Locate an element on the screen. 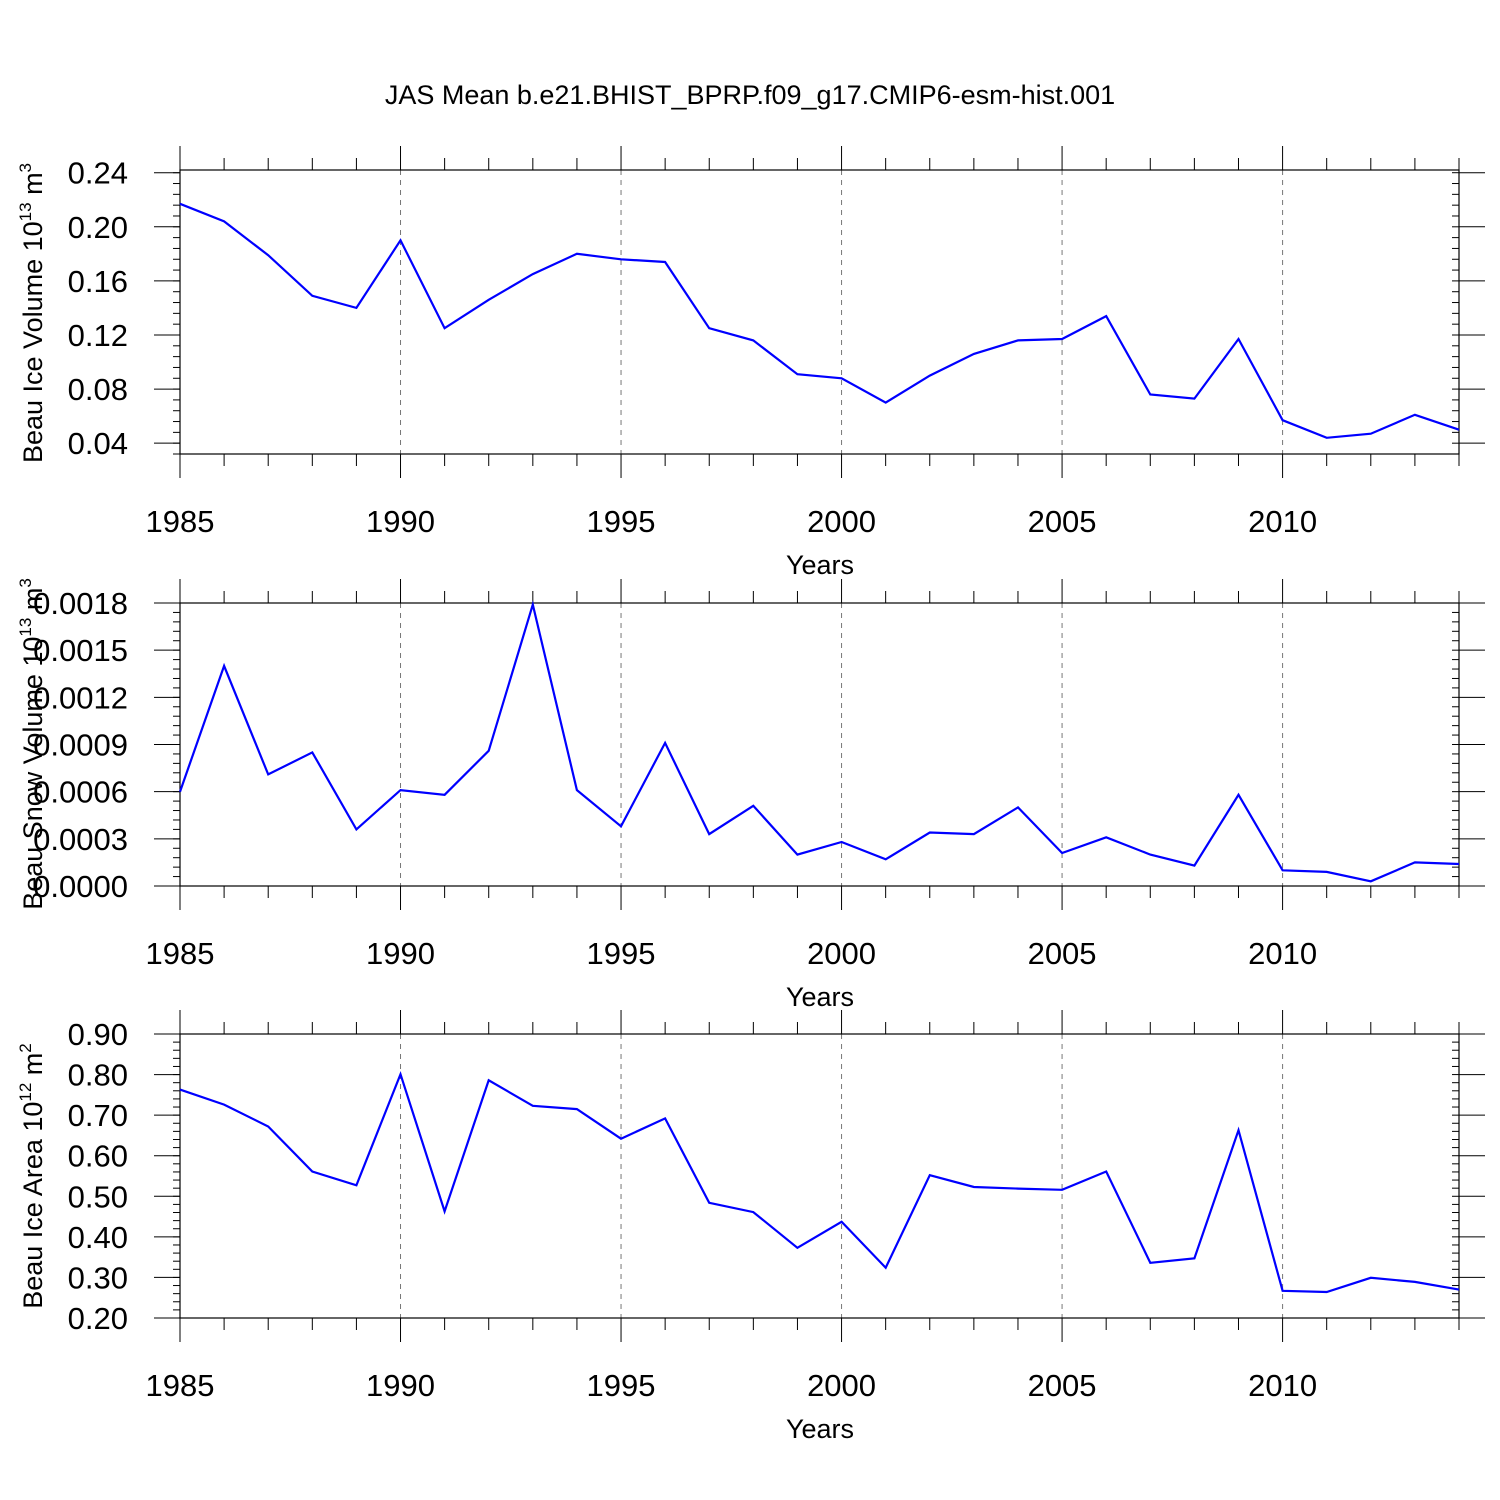 The height and width of the screenshot is (1500, 1500). y-tick-label: 0.80 is located at coordinates (98, 1075).